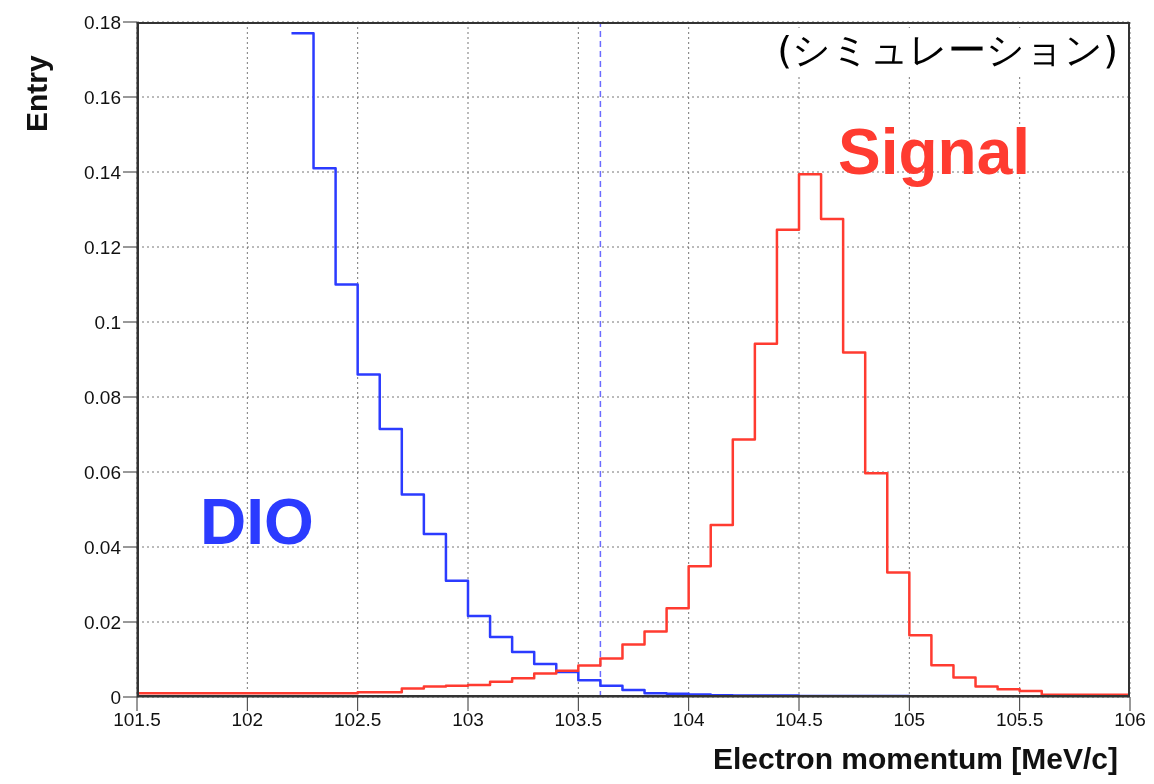  I want to click on x-tick-label: 102, so click(247, 720).